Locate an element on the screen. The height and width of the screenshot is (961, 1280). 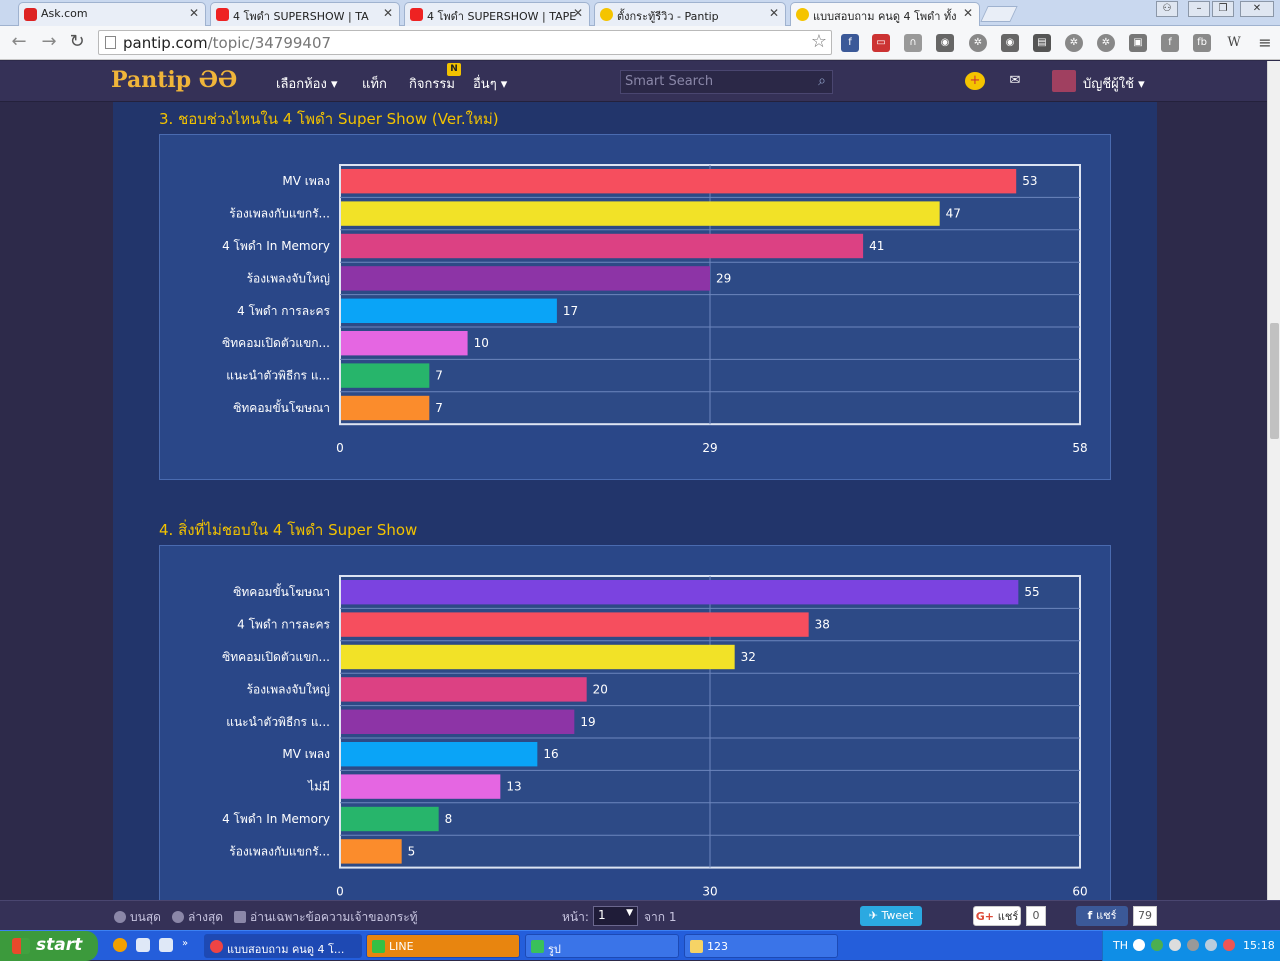
show-desktop-icon is located at coordinates (143, 945).